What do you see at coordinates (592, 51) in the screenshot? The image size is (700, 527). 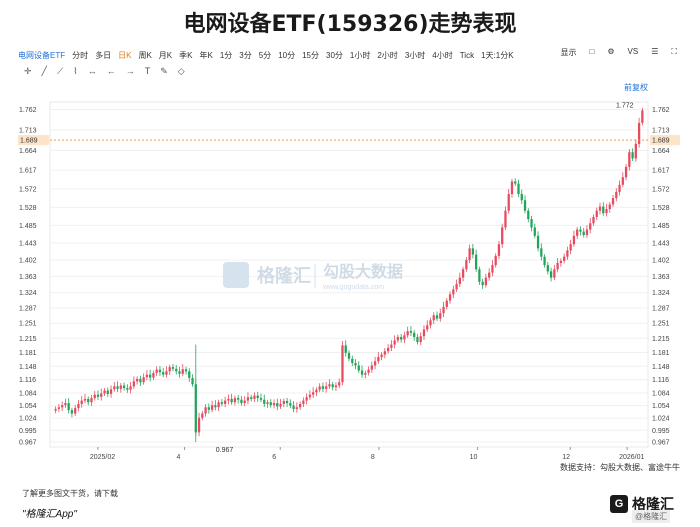 I see `screenshot-icon: □` at bounding box center [592, 51].